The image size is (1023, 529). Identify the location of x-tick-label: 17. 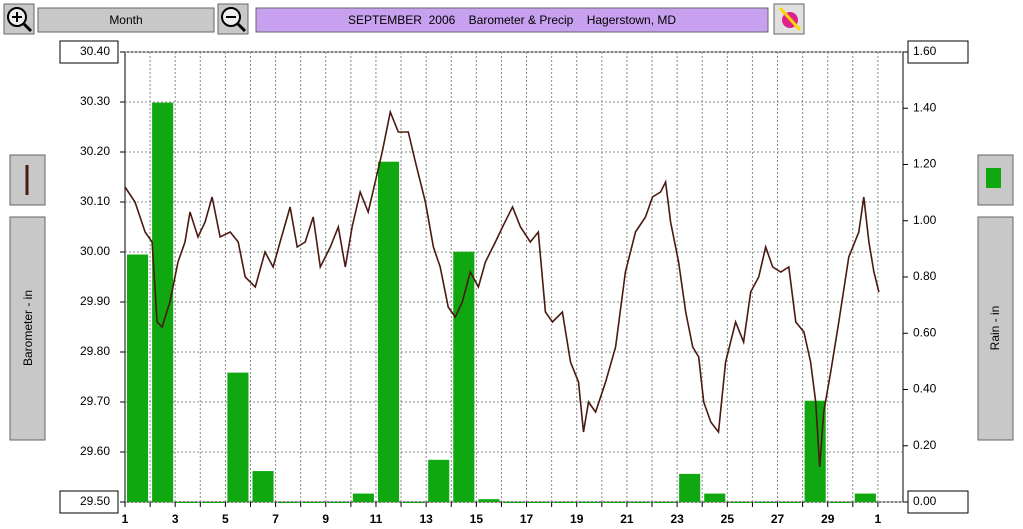
(527, 519).